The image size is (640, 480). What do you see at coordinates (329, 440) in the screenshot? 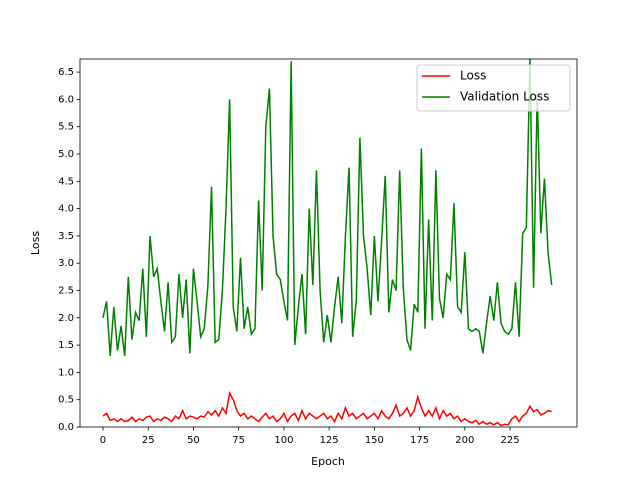
I see `x-tick-label: 125` at bounding box center [329, 440].